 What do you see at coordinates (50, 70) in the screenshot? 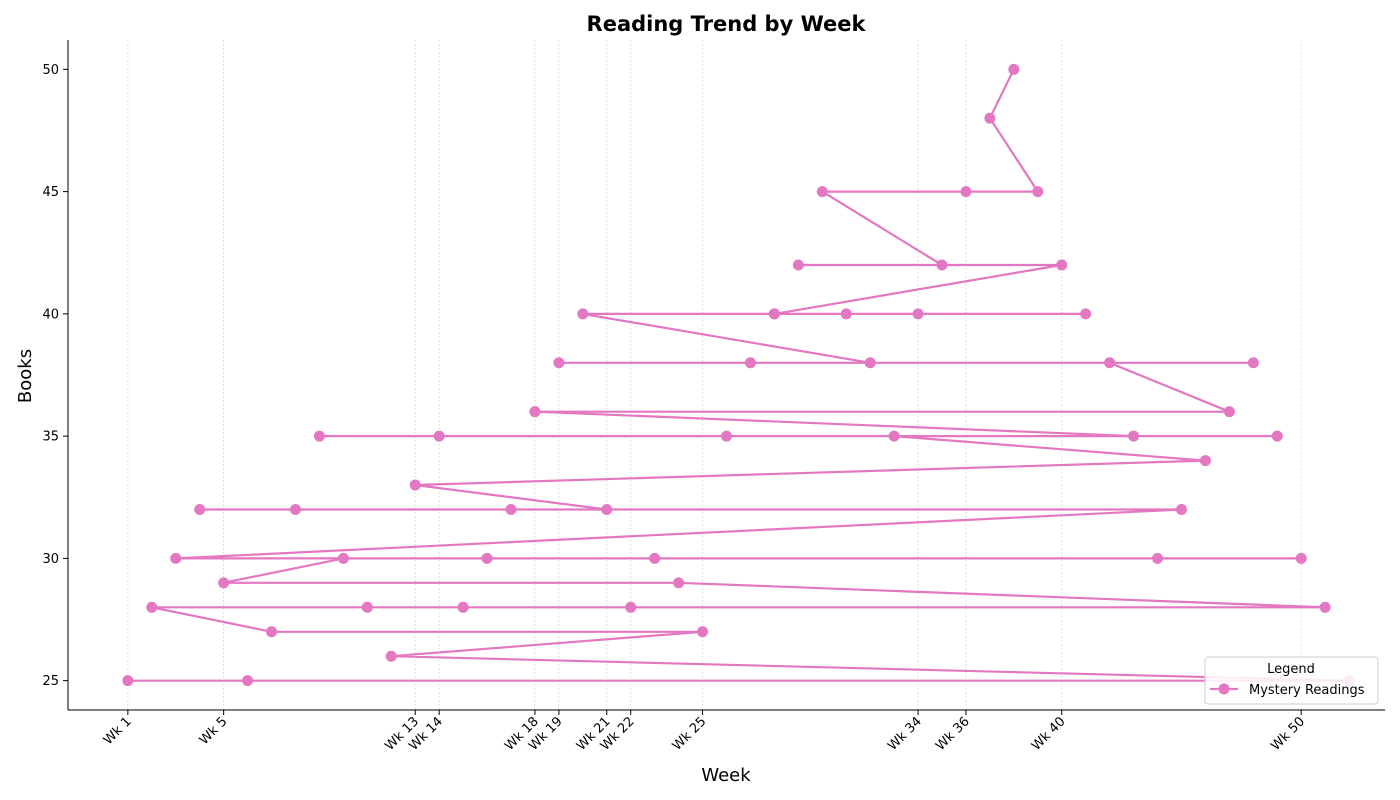
I see `y-tick-label: 50` at bounding box center [50, 70].